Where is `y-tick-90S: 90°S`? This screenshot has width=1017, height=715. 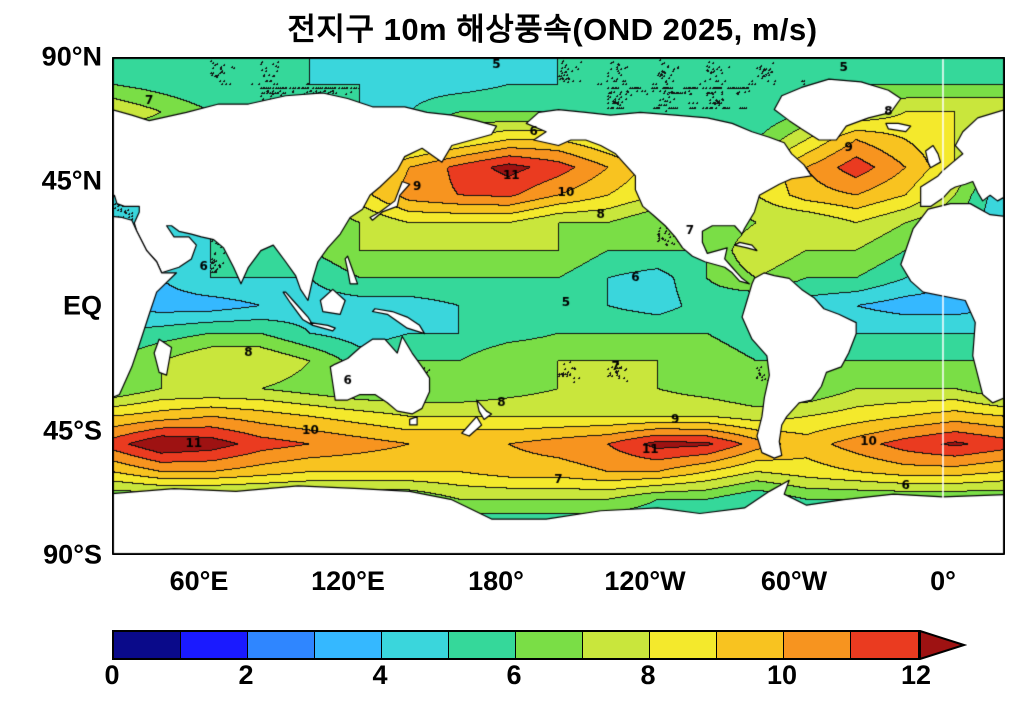
y-tick-90S: 90°S is located at coordinates (72, 554).